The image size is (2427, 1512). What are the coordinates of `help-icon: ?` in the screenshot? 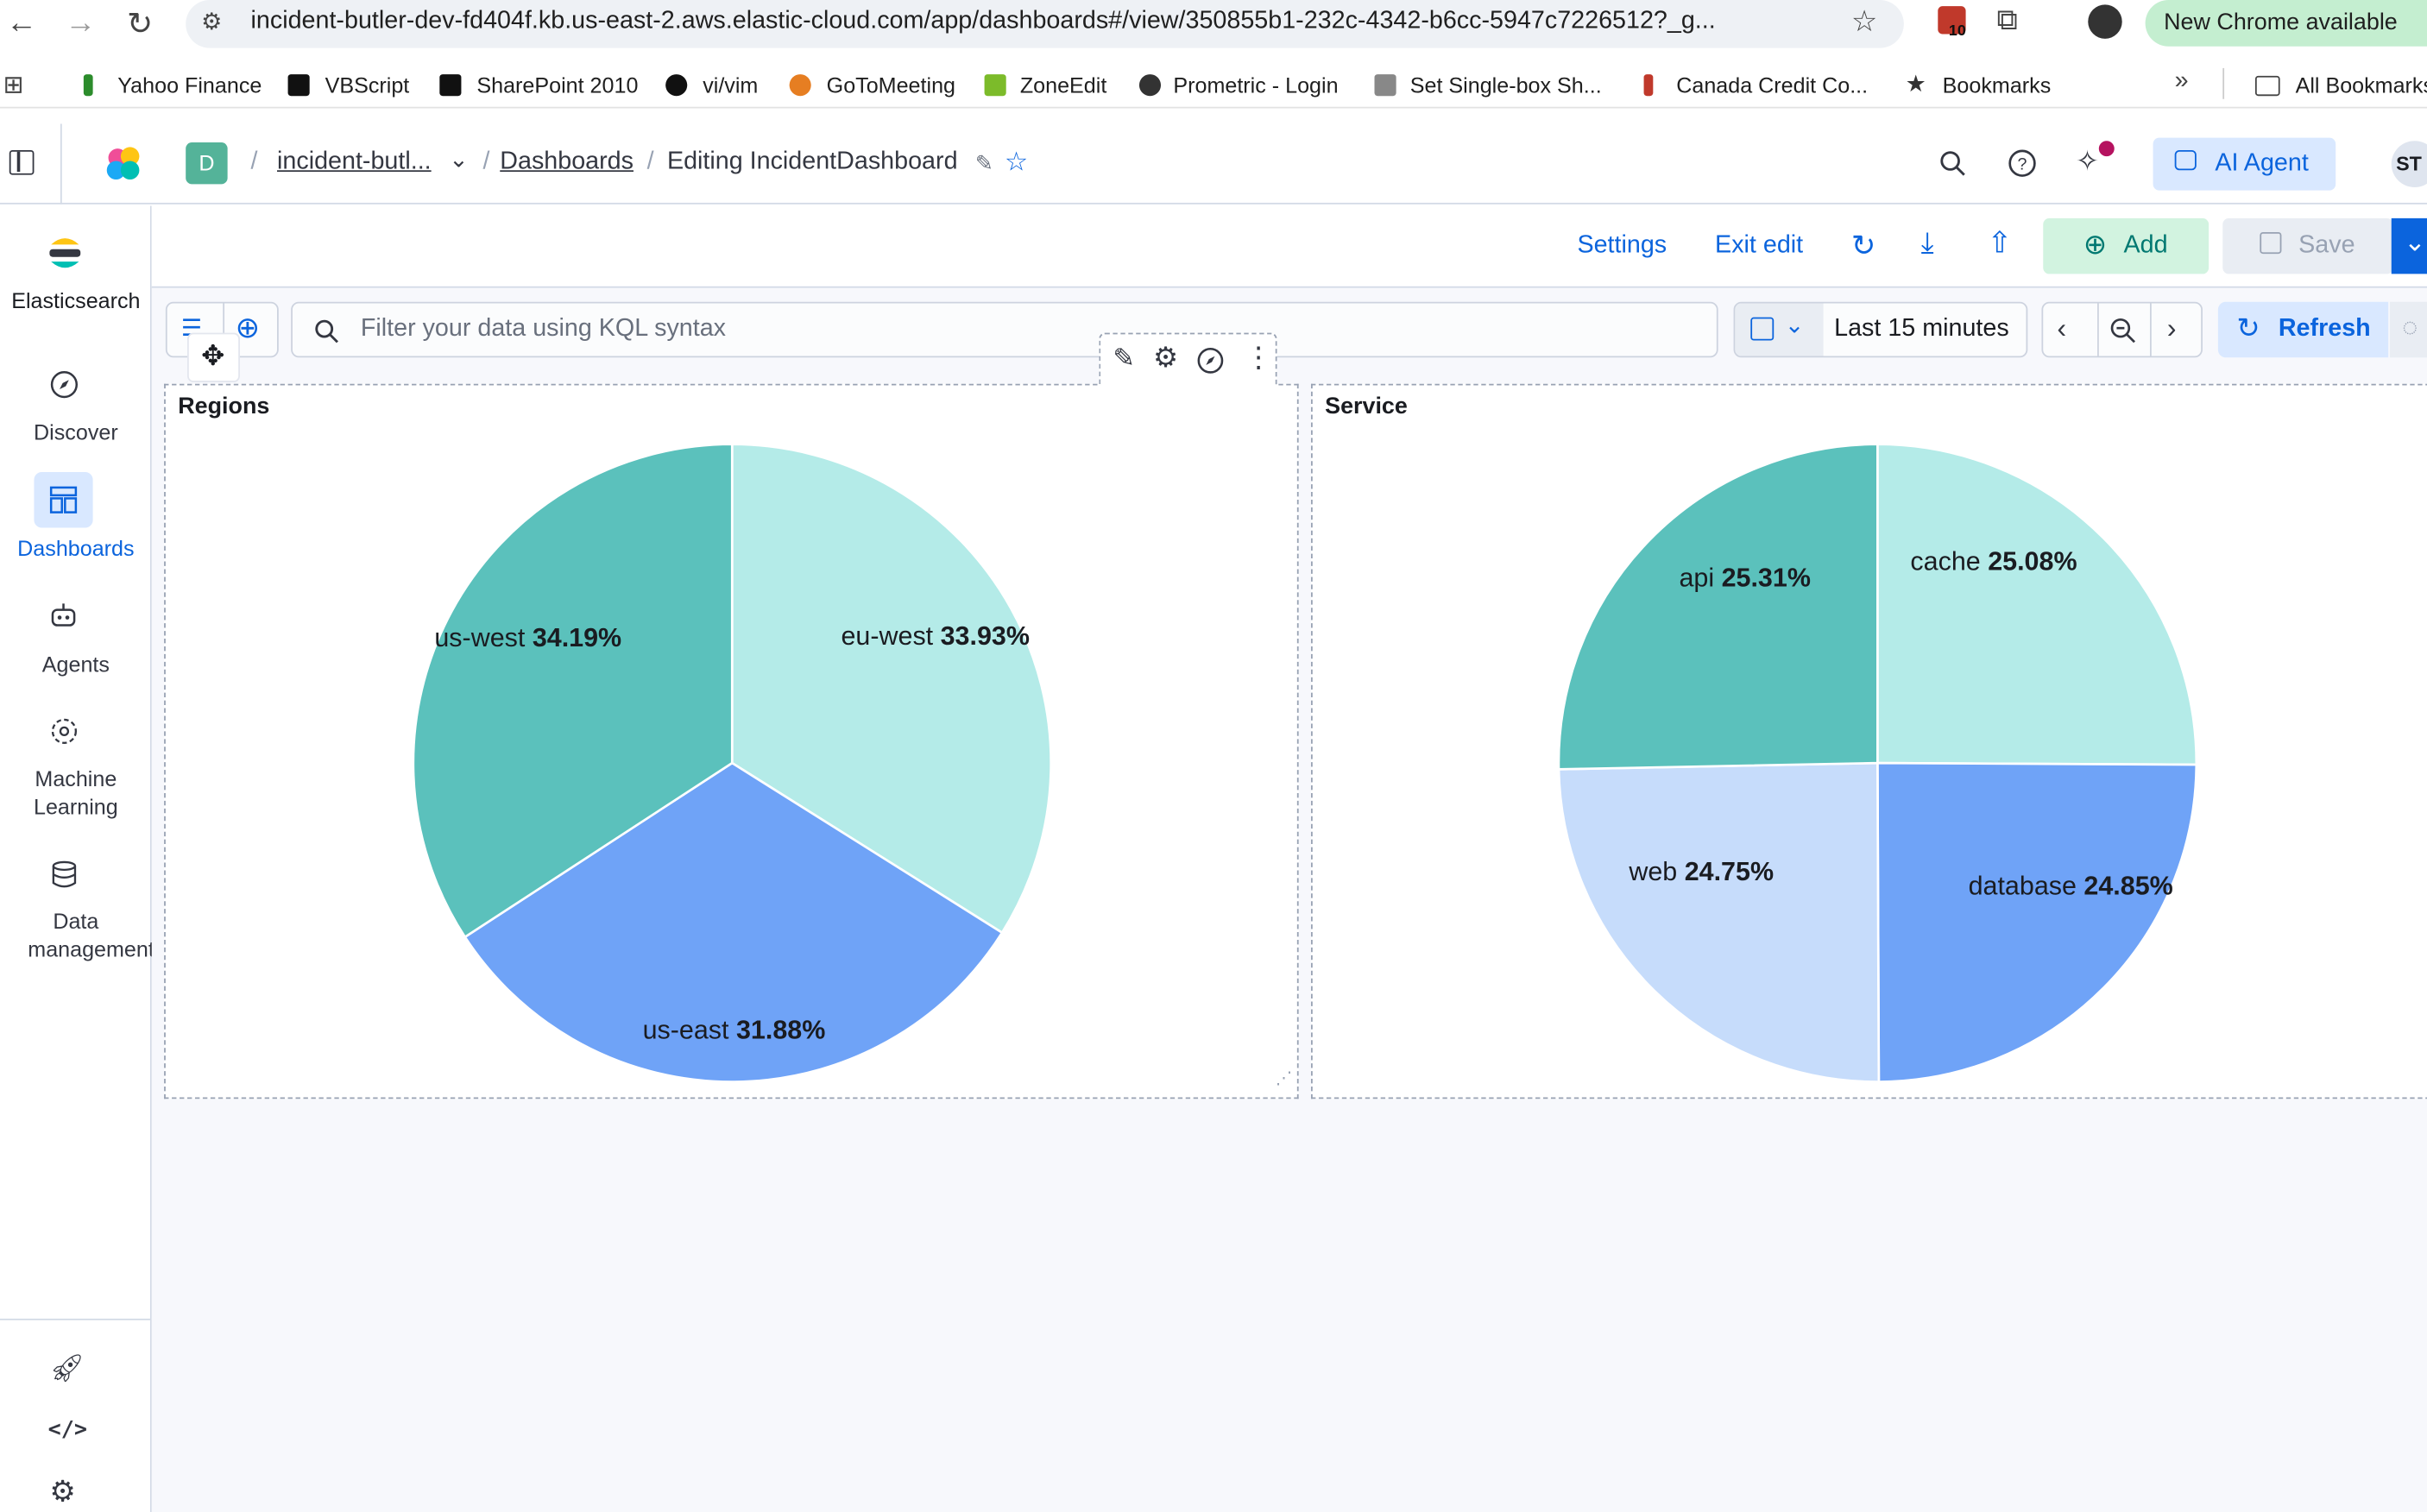 It's located at (2023, 163).